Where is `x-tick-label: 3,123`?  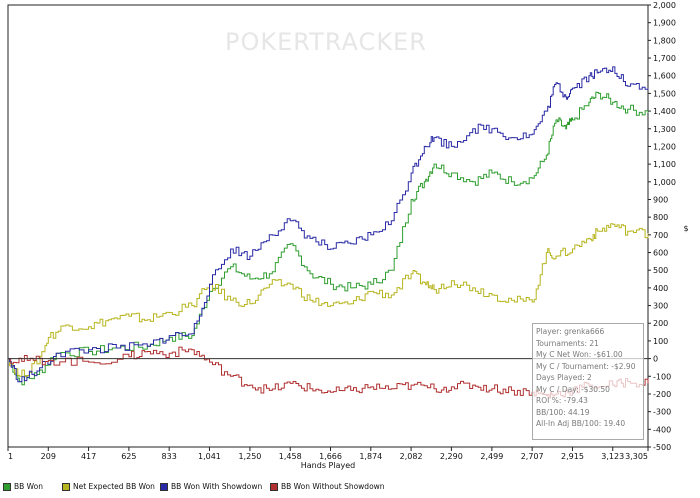 x-tick-label: 3,123 is located at coordinates (612, 456).